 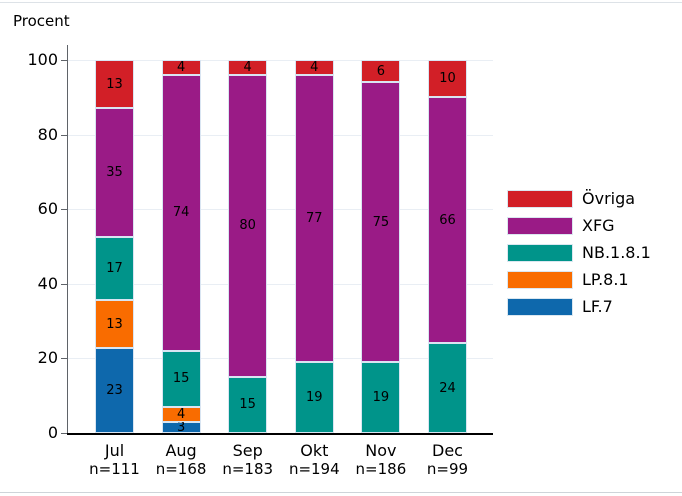 I want to click on segment-value-label: 66, so click(x=447, y=220).